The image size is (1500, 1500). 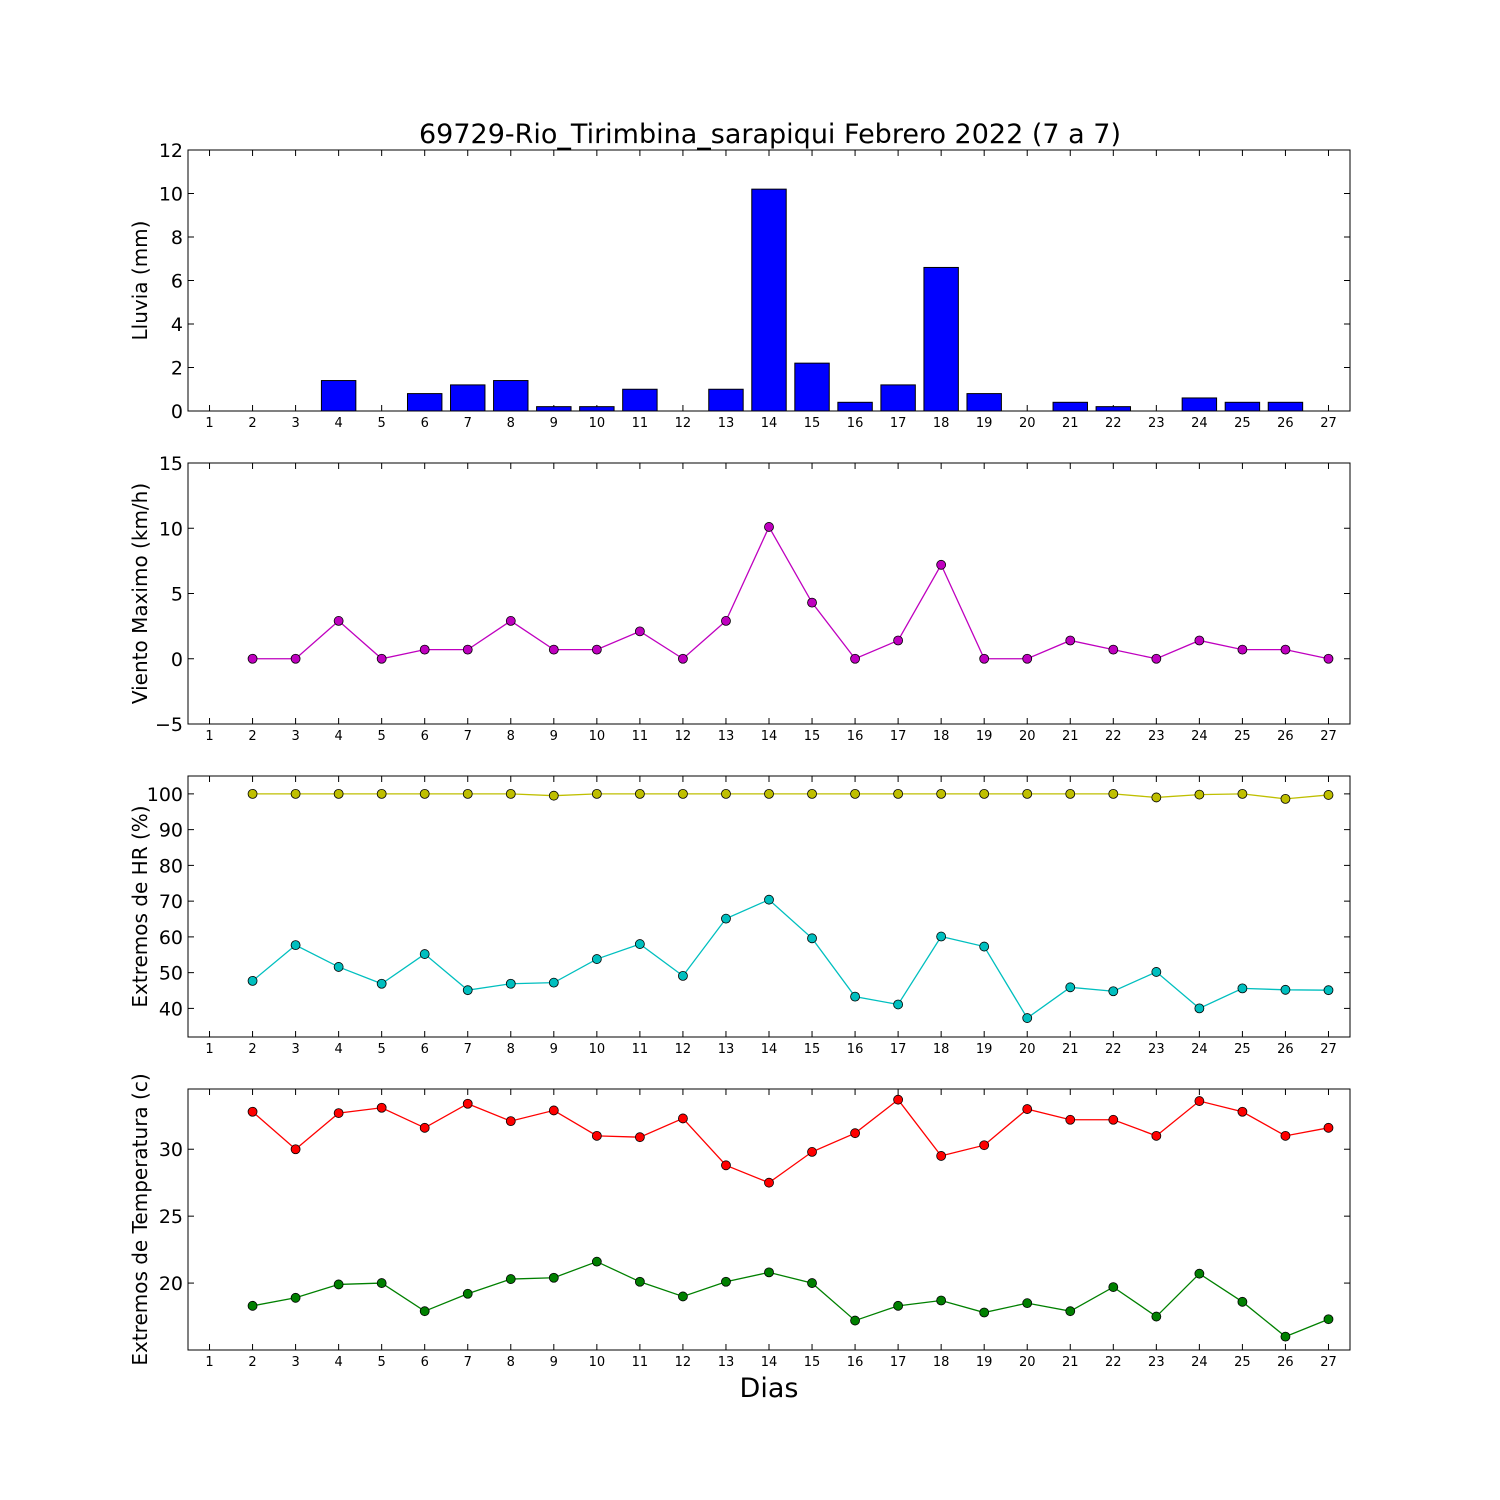 What do you see at coordinates (425, 736) in the screenshot?
I see `x-tick-label: 6` at bounding box center [425, 736].